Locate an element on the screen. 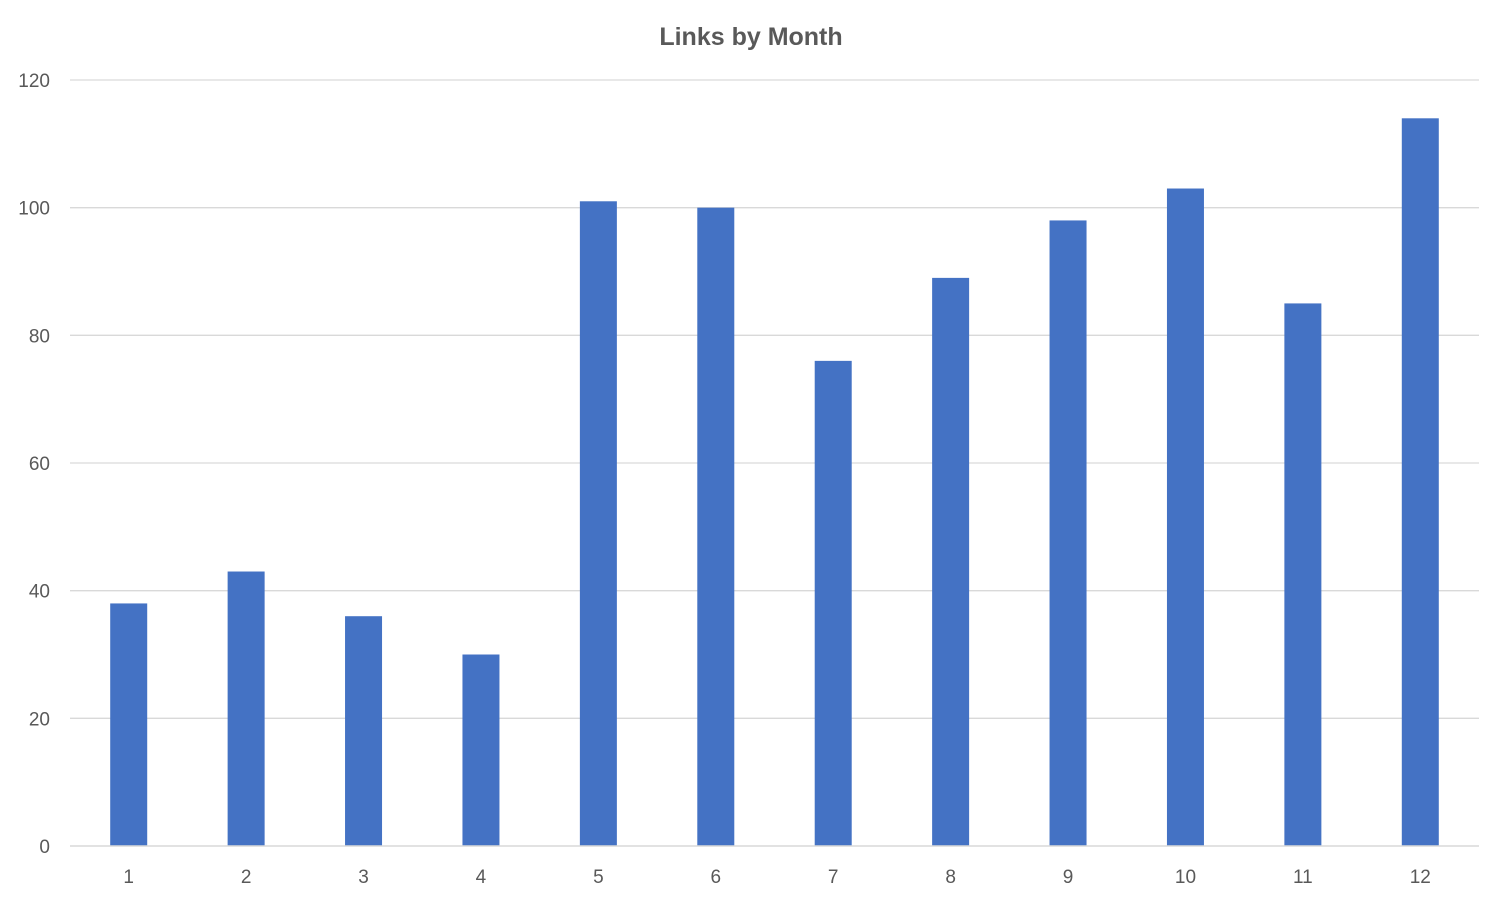 The image size is (1500, 904). x-tick-label: 8 is located at coordinates (950, 877).